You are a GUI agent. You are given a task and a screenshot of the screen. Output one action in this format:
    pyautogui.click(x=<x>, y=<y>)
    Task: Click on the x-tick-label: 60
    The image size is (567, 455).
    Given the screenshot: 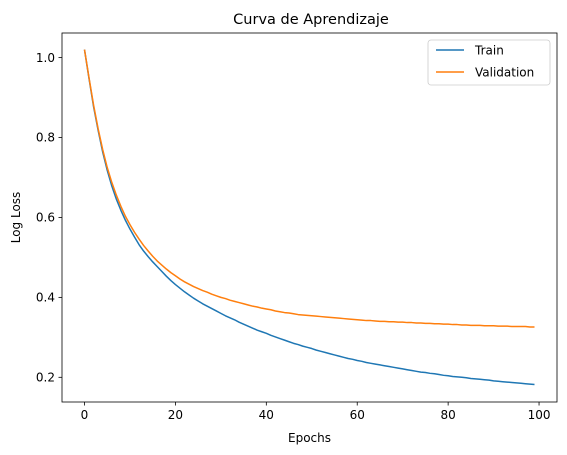 What is the action you would take?
    pyautogui.click(x=357, y=415)
    